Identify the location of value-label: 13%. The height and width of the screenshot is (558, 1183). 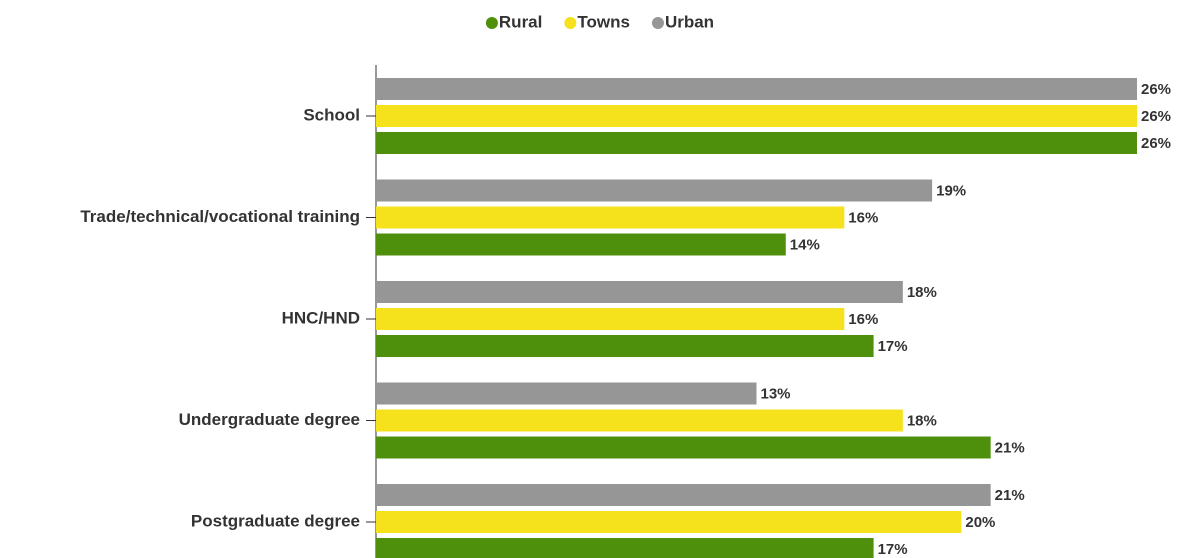
(776, 393).